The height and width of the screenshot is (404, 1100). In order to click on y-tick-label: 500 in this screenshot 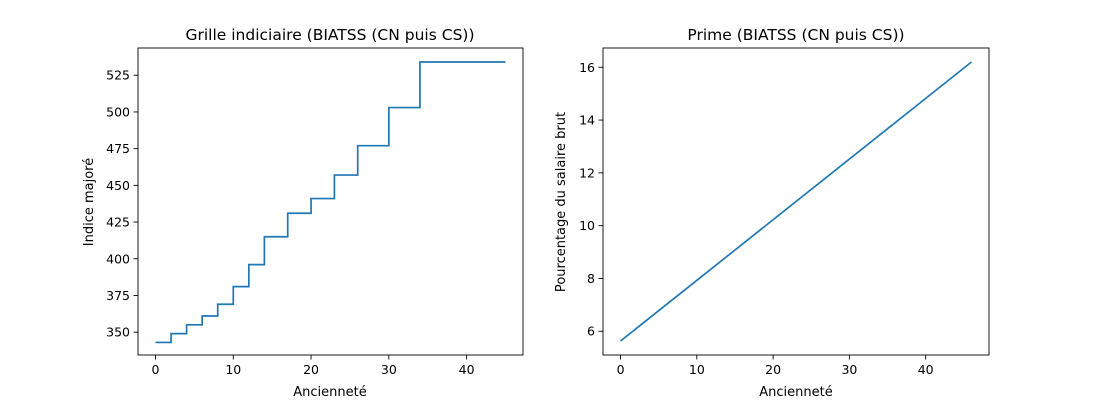, I will do `click(118, 111)`.